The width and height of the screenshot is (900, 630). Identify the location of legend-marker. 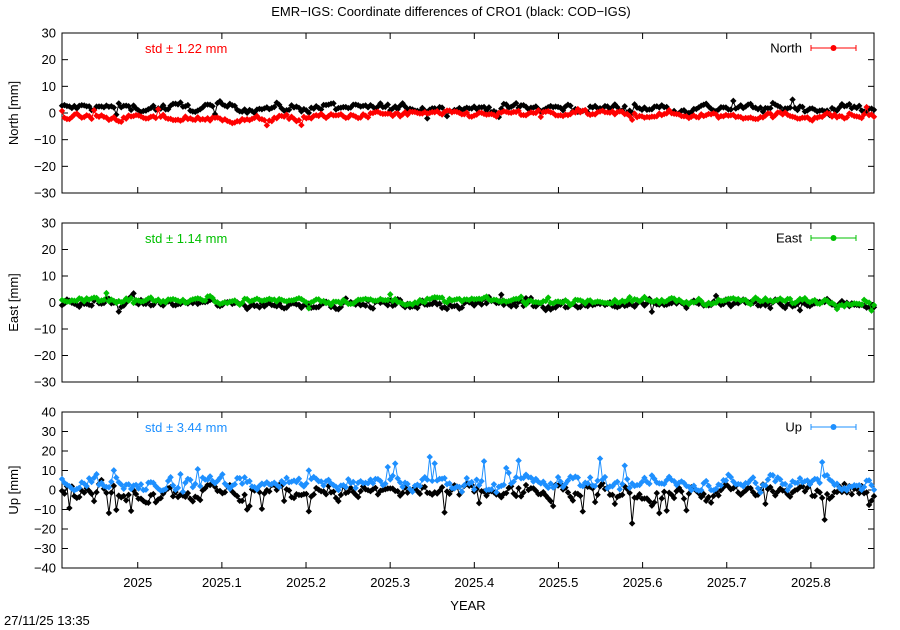
(833, 238).